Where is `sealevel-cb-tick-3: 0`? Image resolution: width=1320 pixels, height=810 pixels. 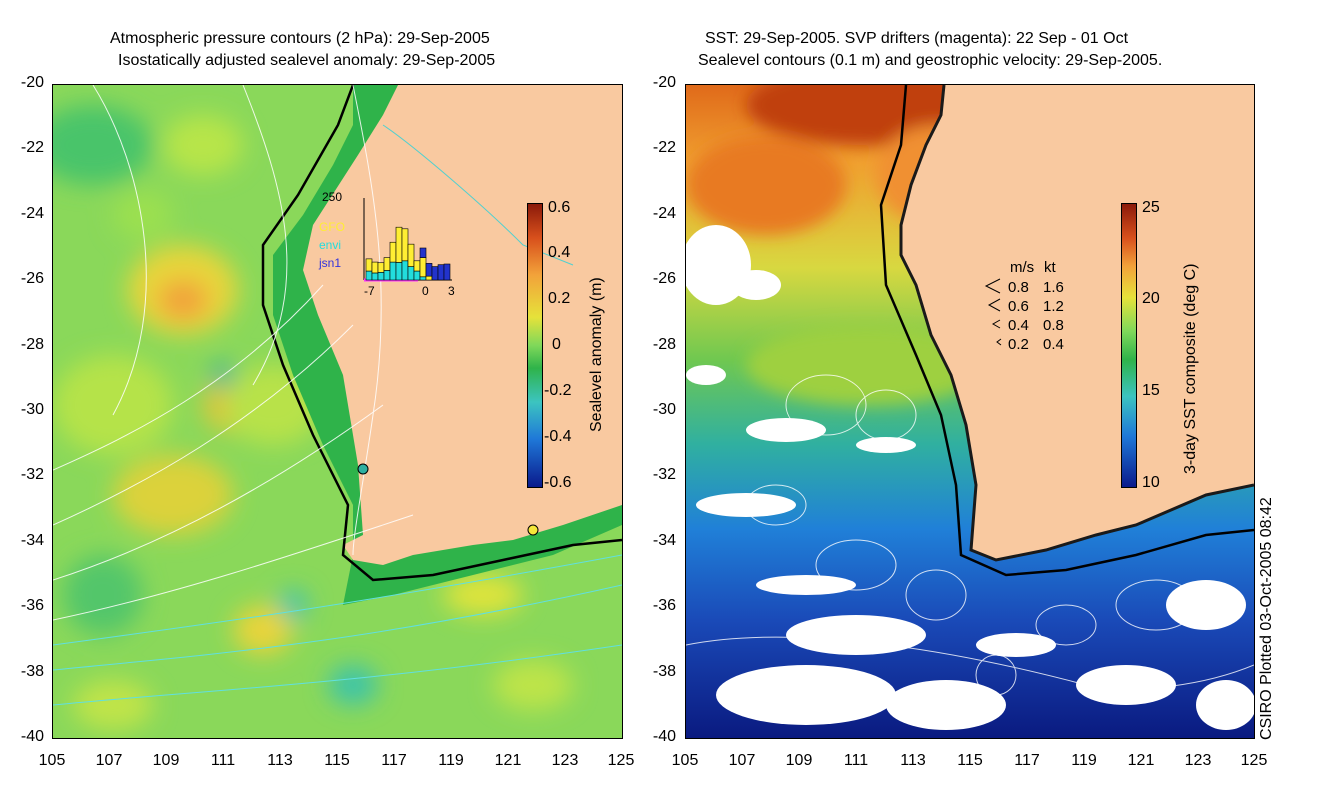 sealevel-cb-tick-3: 0 is located at coordinates (556, 344).